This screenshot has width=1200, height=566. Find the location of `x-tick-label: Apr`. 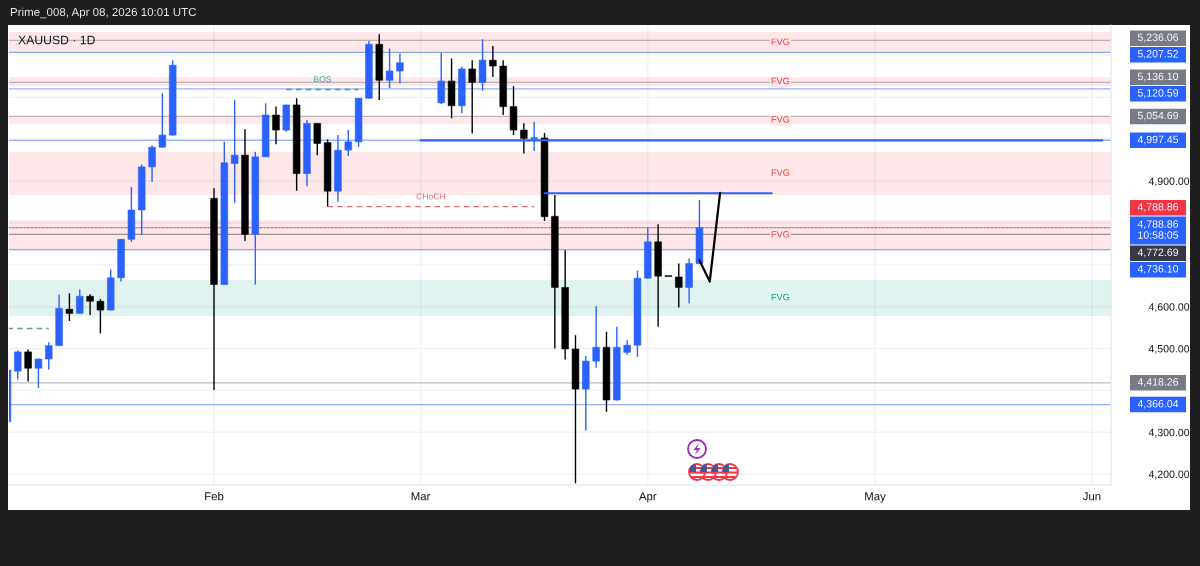

x-tick-label: Apr is located at coordinates (647, 497).